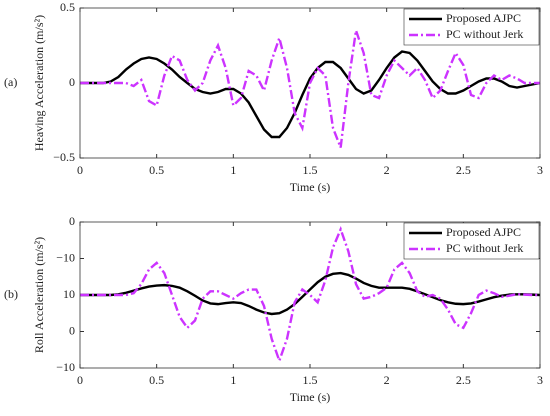 This screenshot has height=416, width=550. What do you see at coordinates (39, 295) in the screenshot?
I see `y-axis-label: Roll Acceleration (m/s²)` at bounding box center [39, 295].